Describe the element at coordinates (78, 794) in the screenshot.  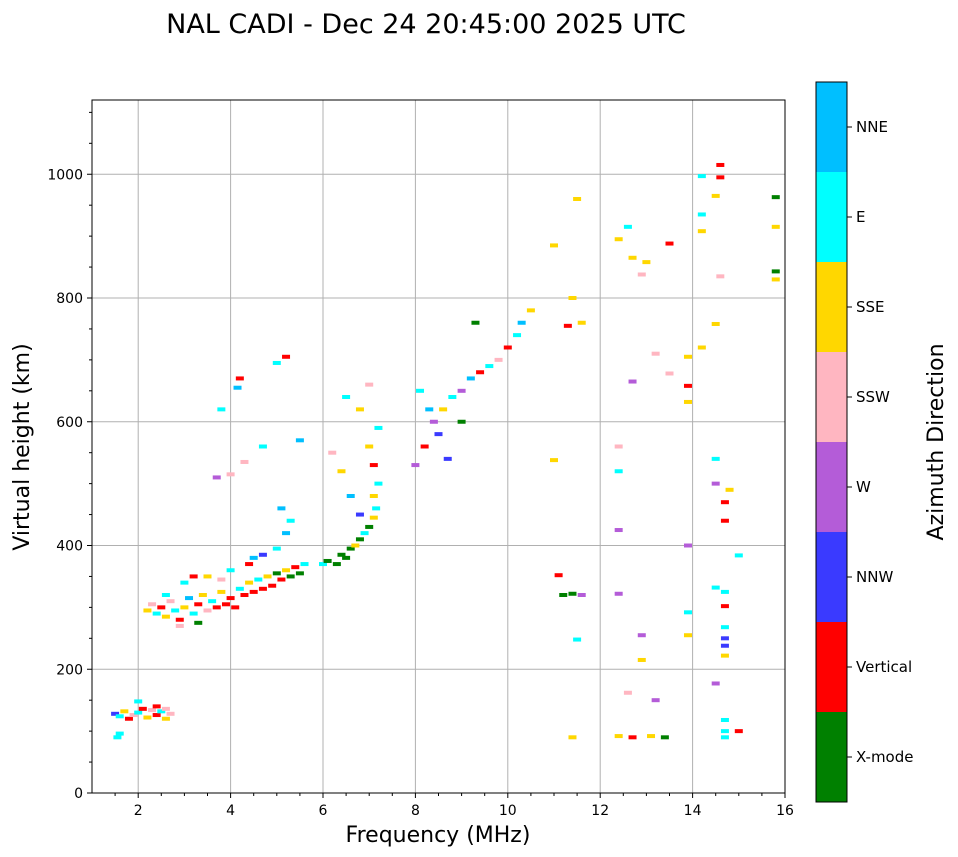
I see `y-tick-label: 0` at that location.